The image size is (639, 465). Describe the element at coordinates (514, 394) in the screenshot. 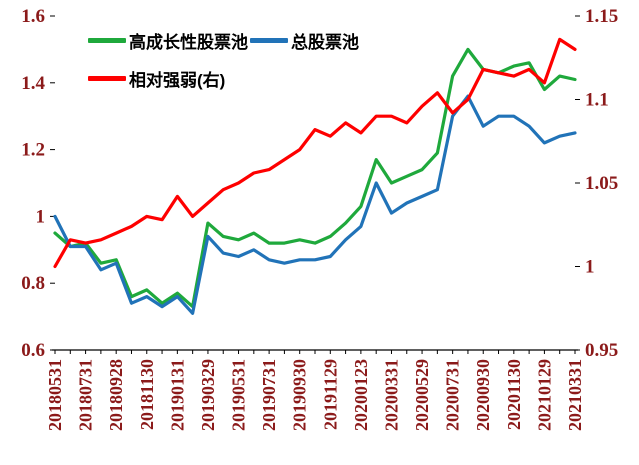

I see `x-axis-label: 20201130` at that location.